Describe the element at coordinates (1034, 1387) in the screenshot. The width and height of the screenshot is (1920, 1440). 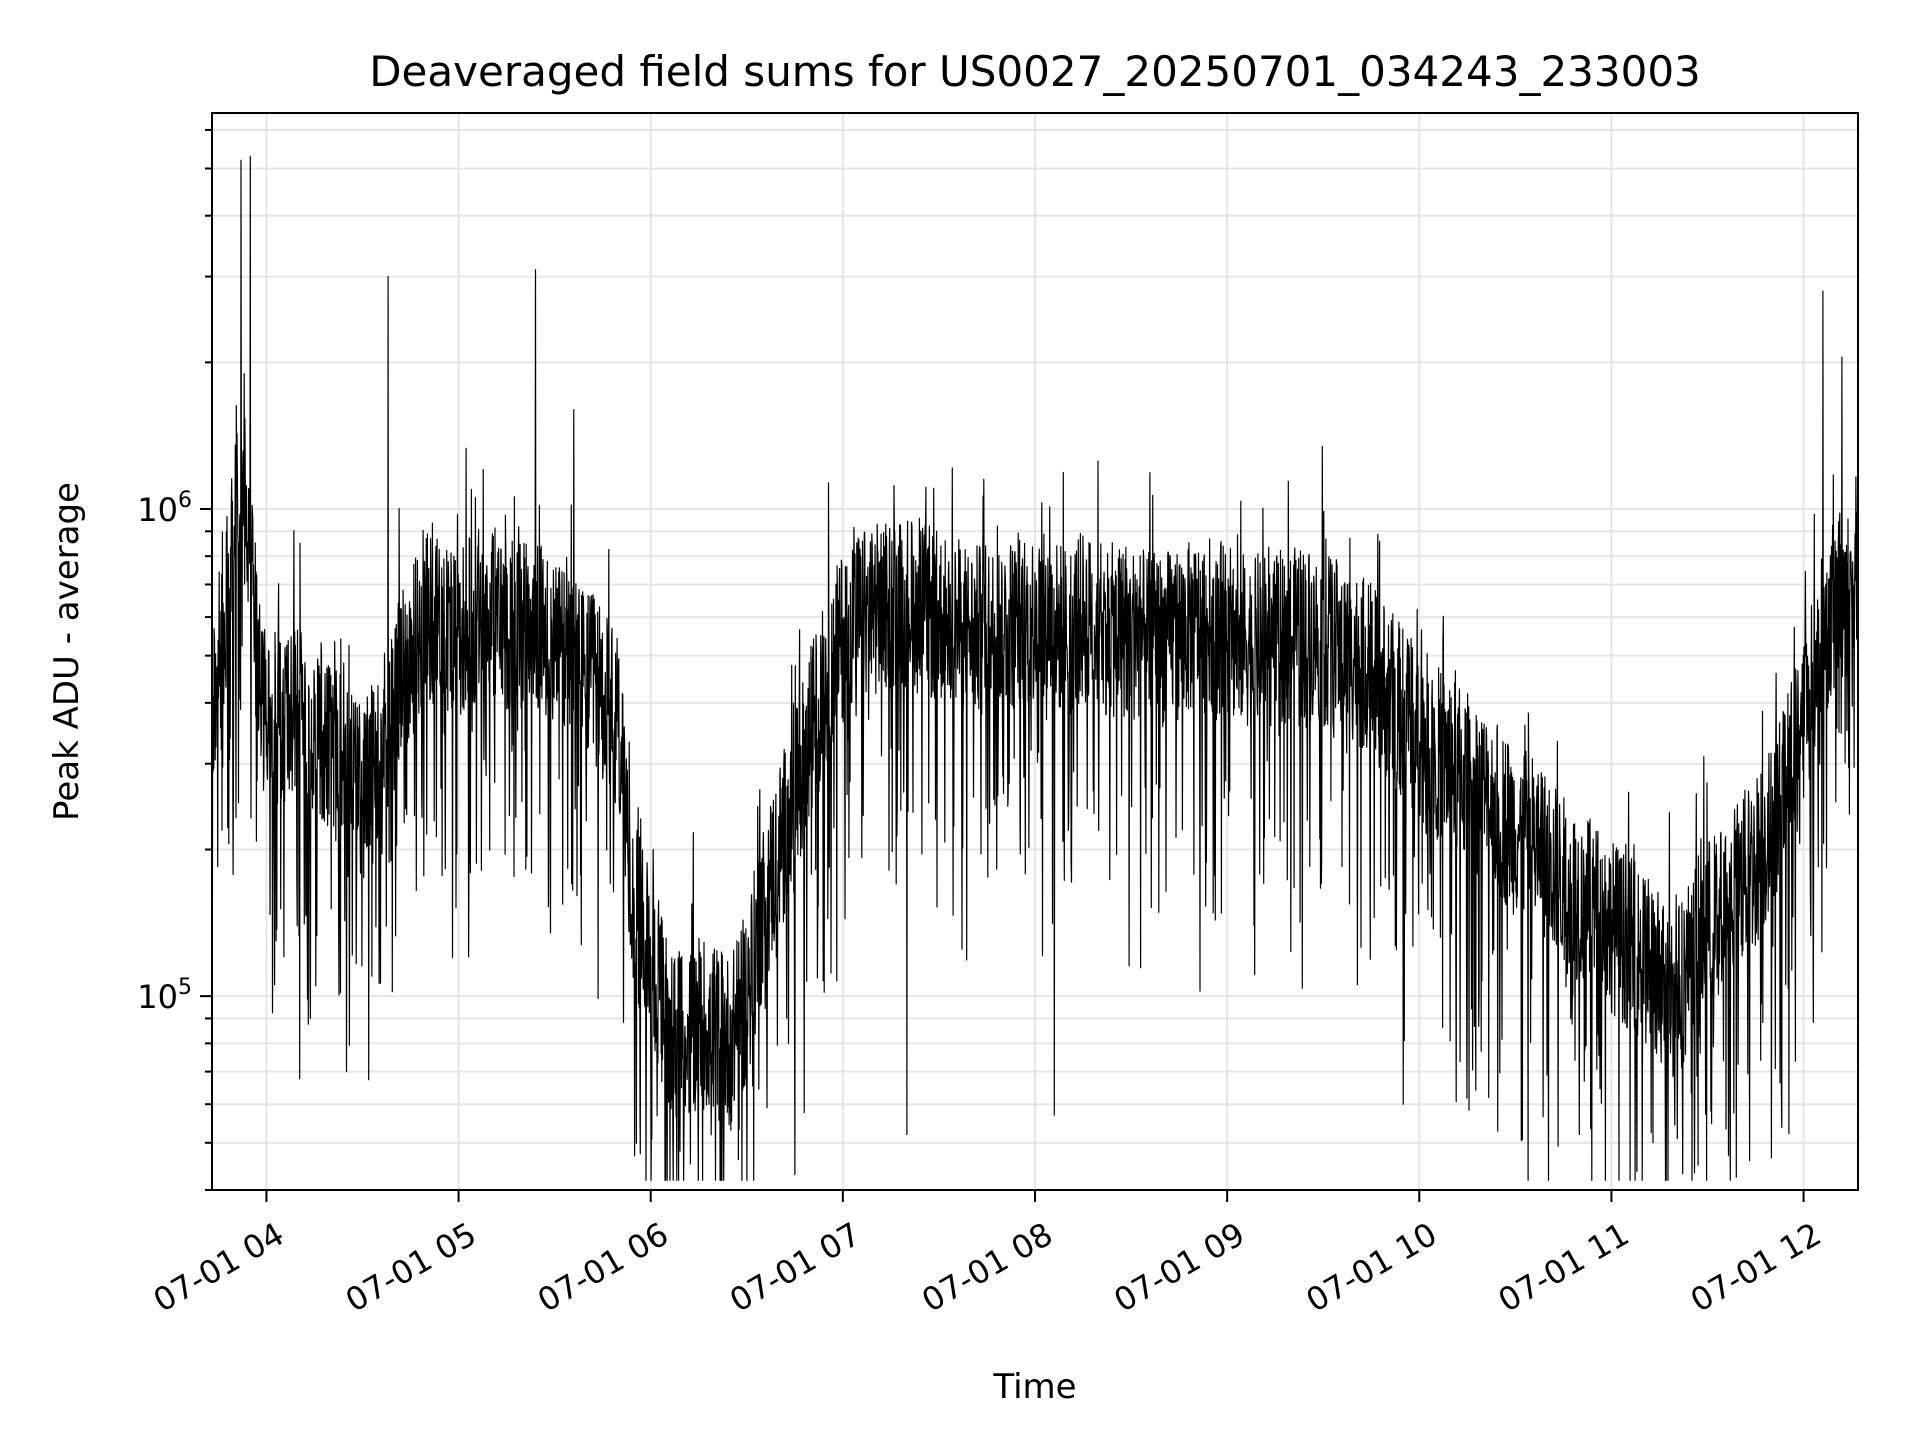
I see `x-axis-label: Time` at that location.